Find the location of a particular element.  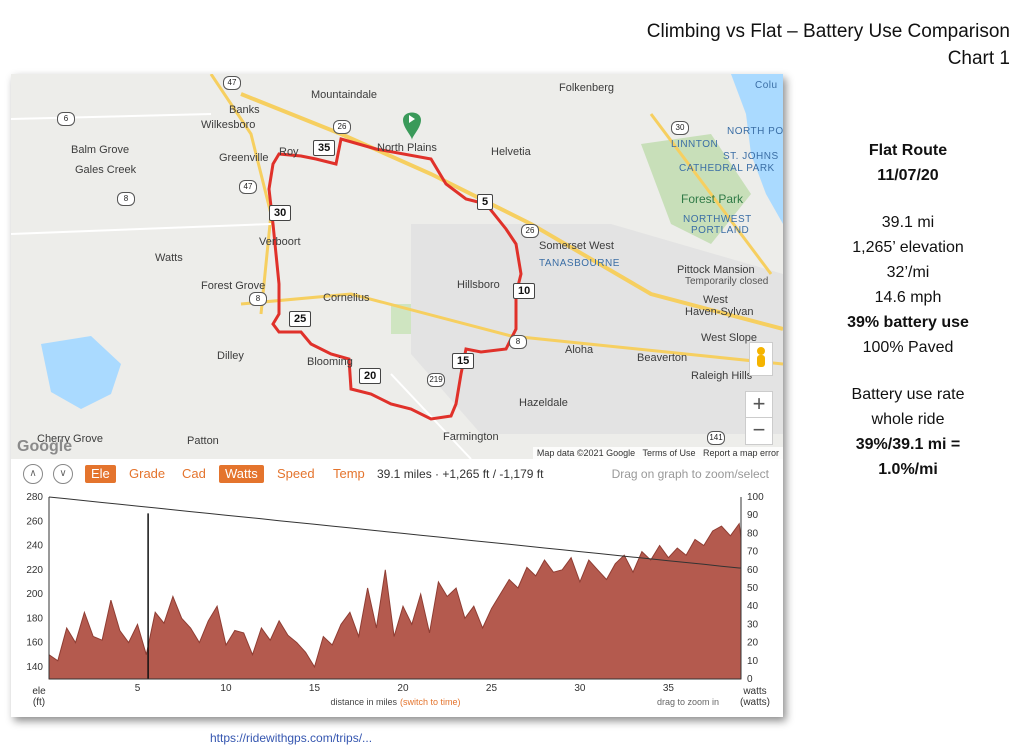

place-label: Forest Grove is located at coordinates (233, 286).